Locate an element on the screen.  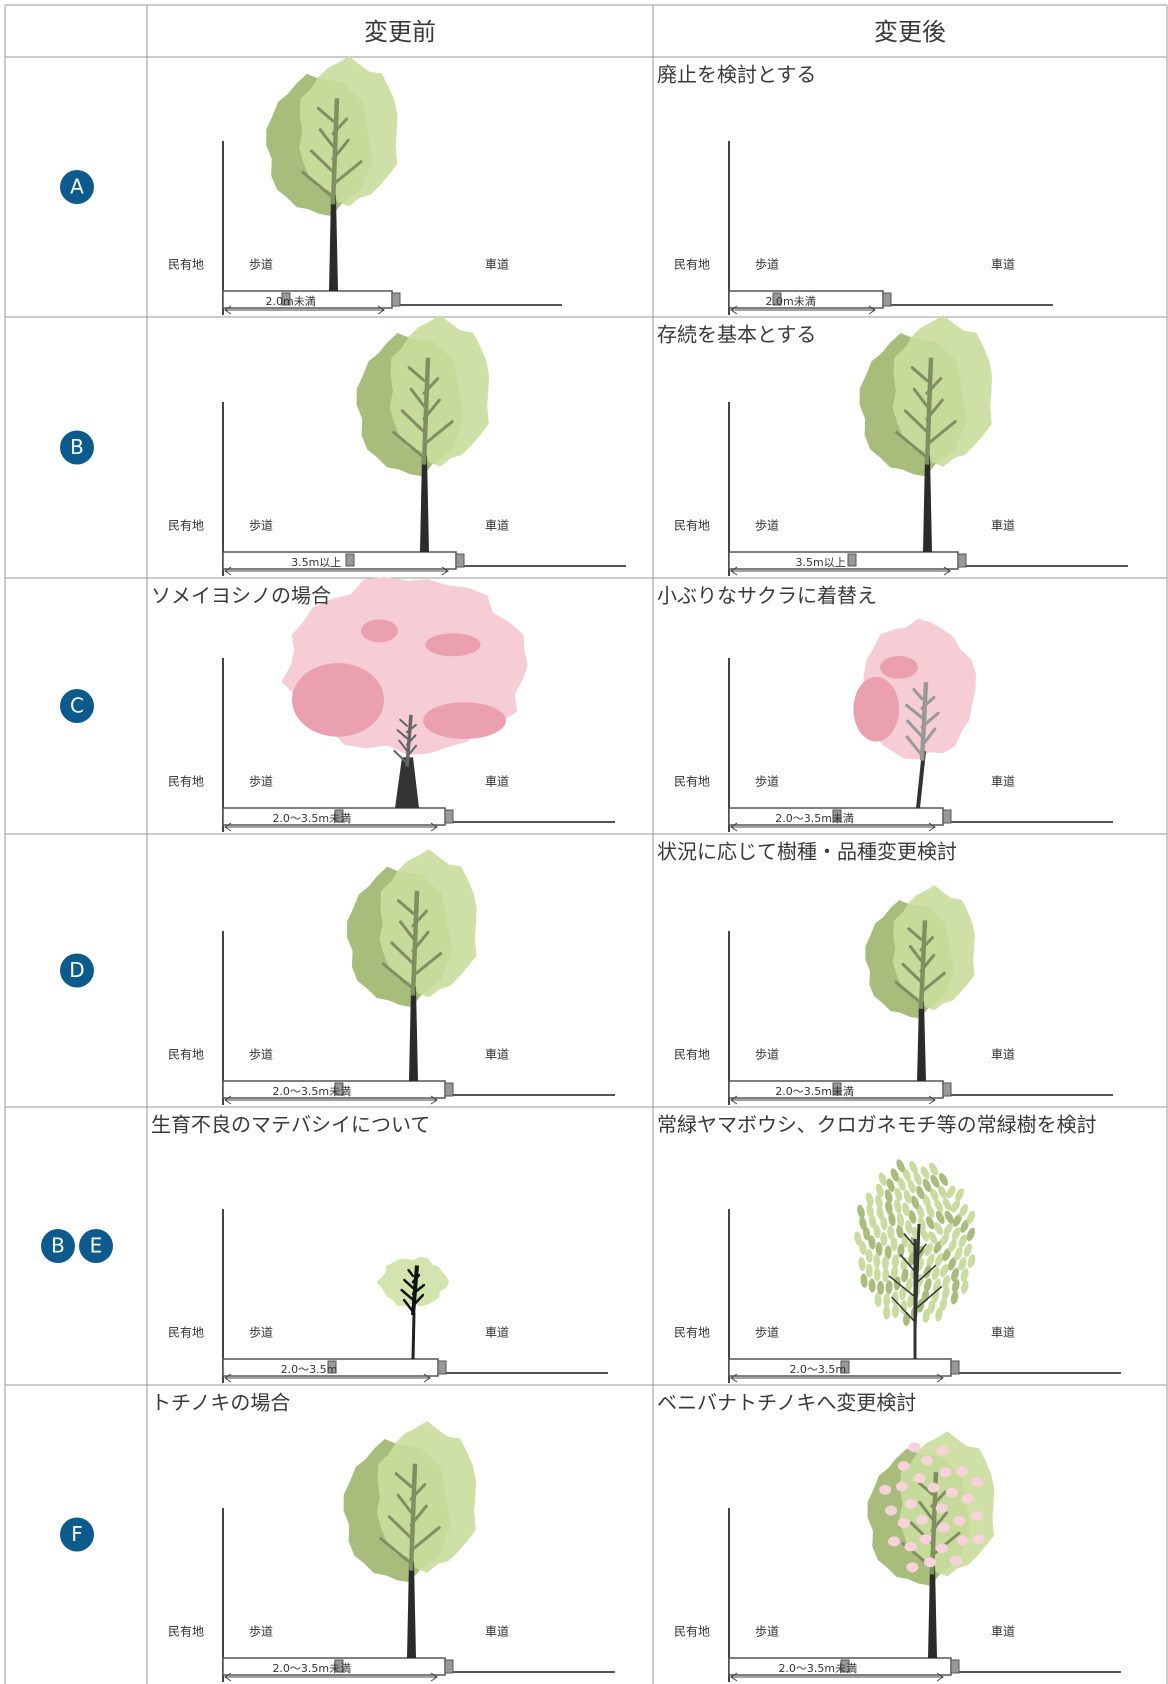
cell-after: 2.0〜3.5m未満 民有地 歩道 車道 小ぶりなサクラに着替え is located at coordinates (885, 708).